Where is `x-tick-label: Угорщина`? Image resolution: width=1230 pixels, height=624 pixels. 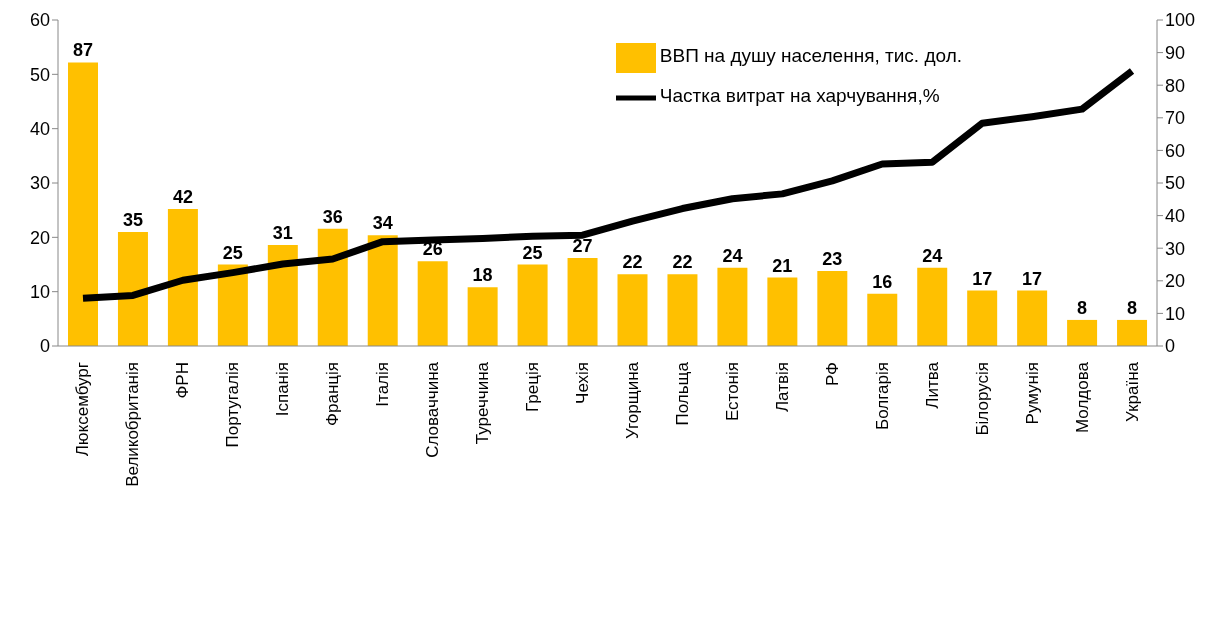
x-tick-label: Угорщина is located at coordinates (632, 400).